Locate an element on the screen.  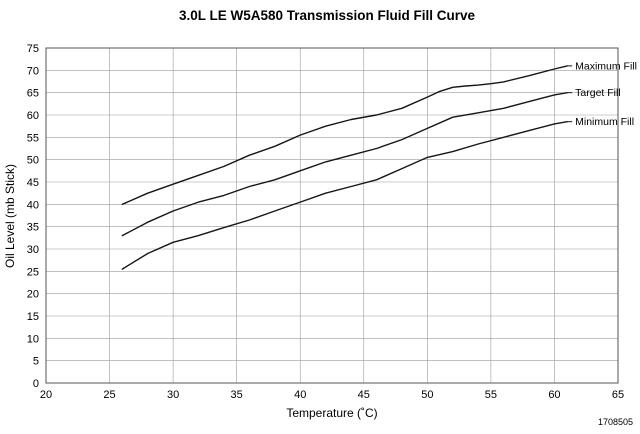
x-tick-label: 35 is located at coordinates (237, 395).